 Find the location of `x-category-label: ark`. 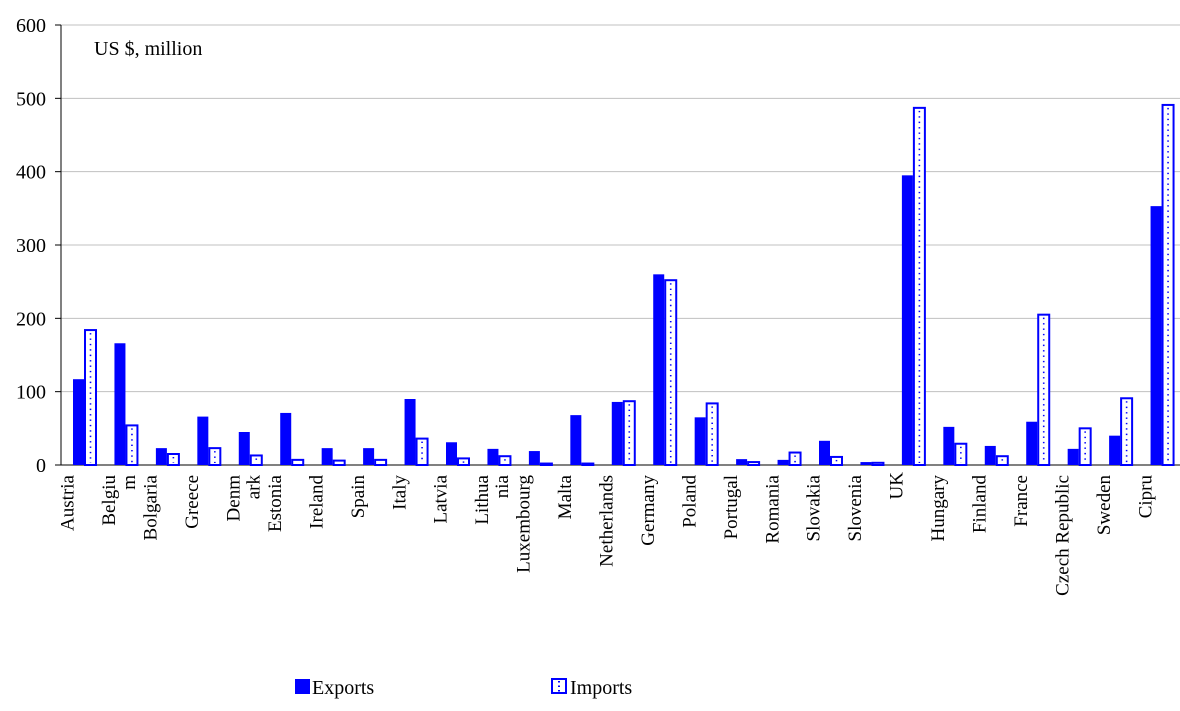

x-category-label: ark is located at coordinates (254, 487).